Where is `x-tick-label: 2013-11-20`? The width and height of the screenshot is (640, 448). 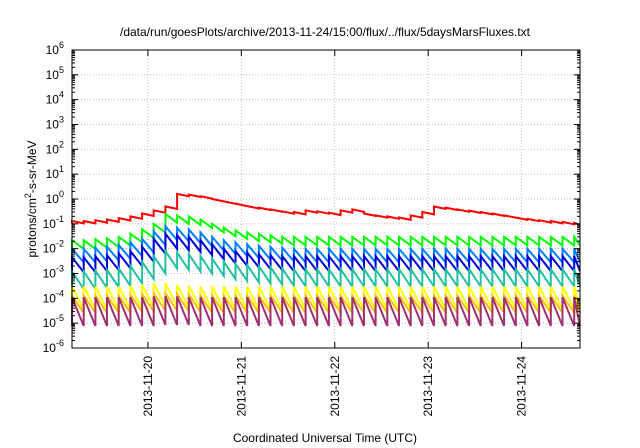 x-tick-label: 2013-11-20 is located at coordinates (148, 386).